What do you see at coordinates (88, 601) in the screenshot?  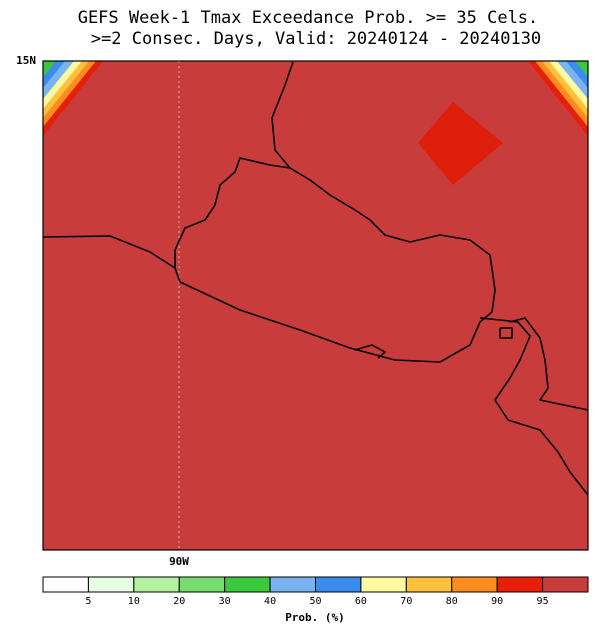 I see `colorbar-tick-label: 5` at bounding box center [88, 601].